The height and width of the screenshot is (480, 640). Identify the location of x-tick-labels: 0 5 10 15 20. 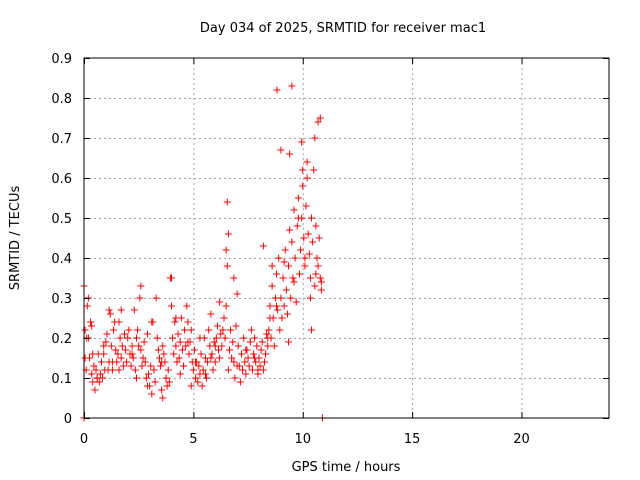
(305, 439).